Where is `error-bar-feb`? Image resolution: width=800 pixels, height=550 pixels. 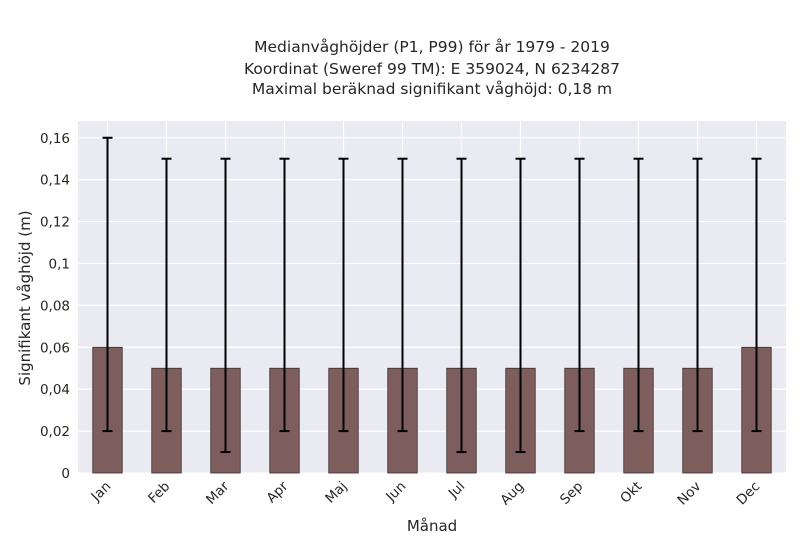
error-bar-feb is located at coordinates (166, 295).